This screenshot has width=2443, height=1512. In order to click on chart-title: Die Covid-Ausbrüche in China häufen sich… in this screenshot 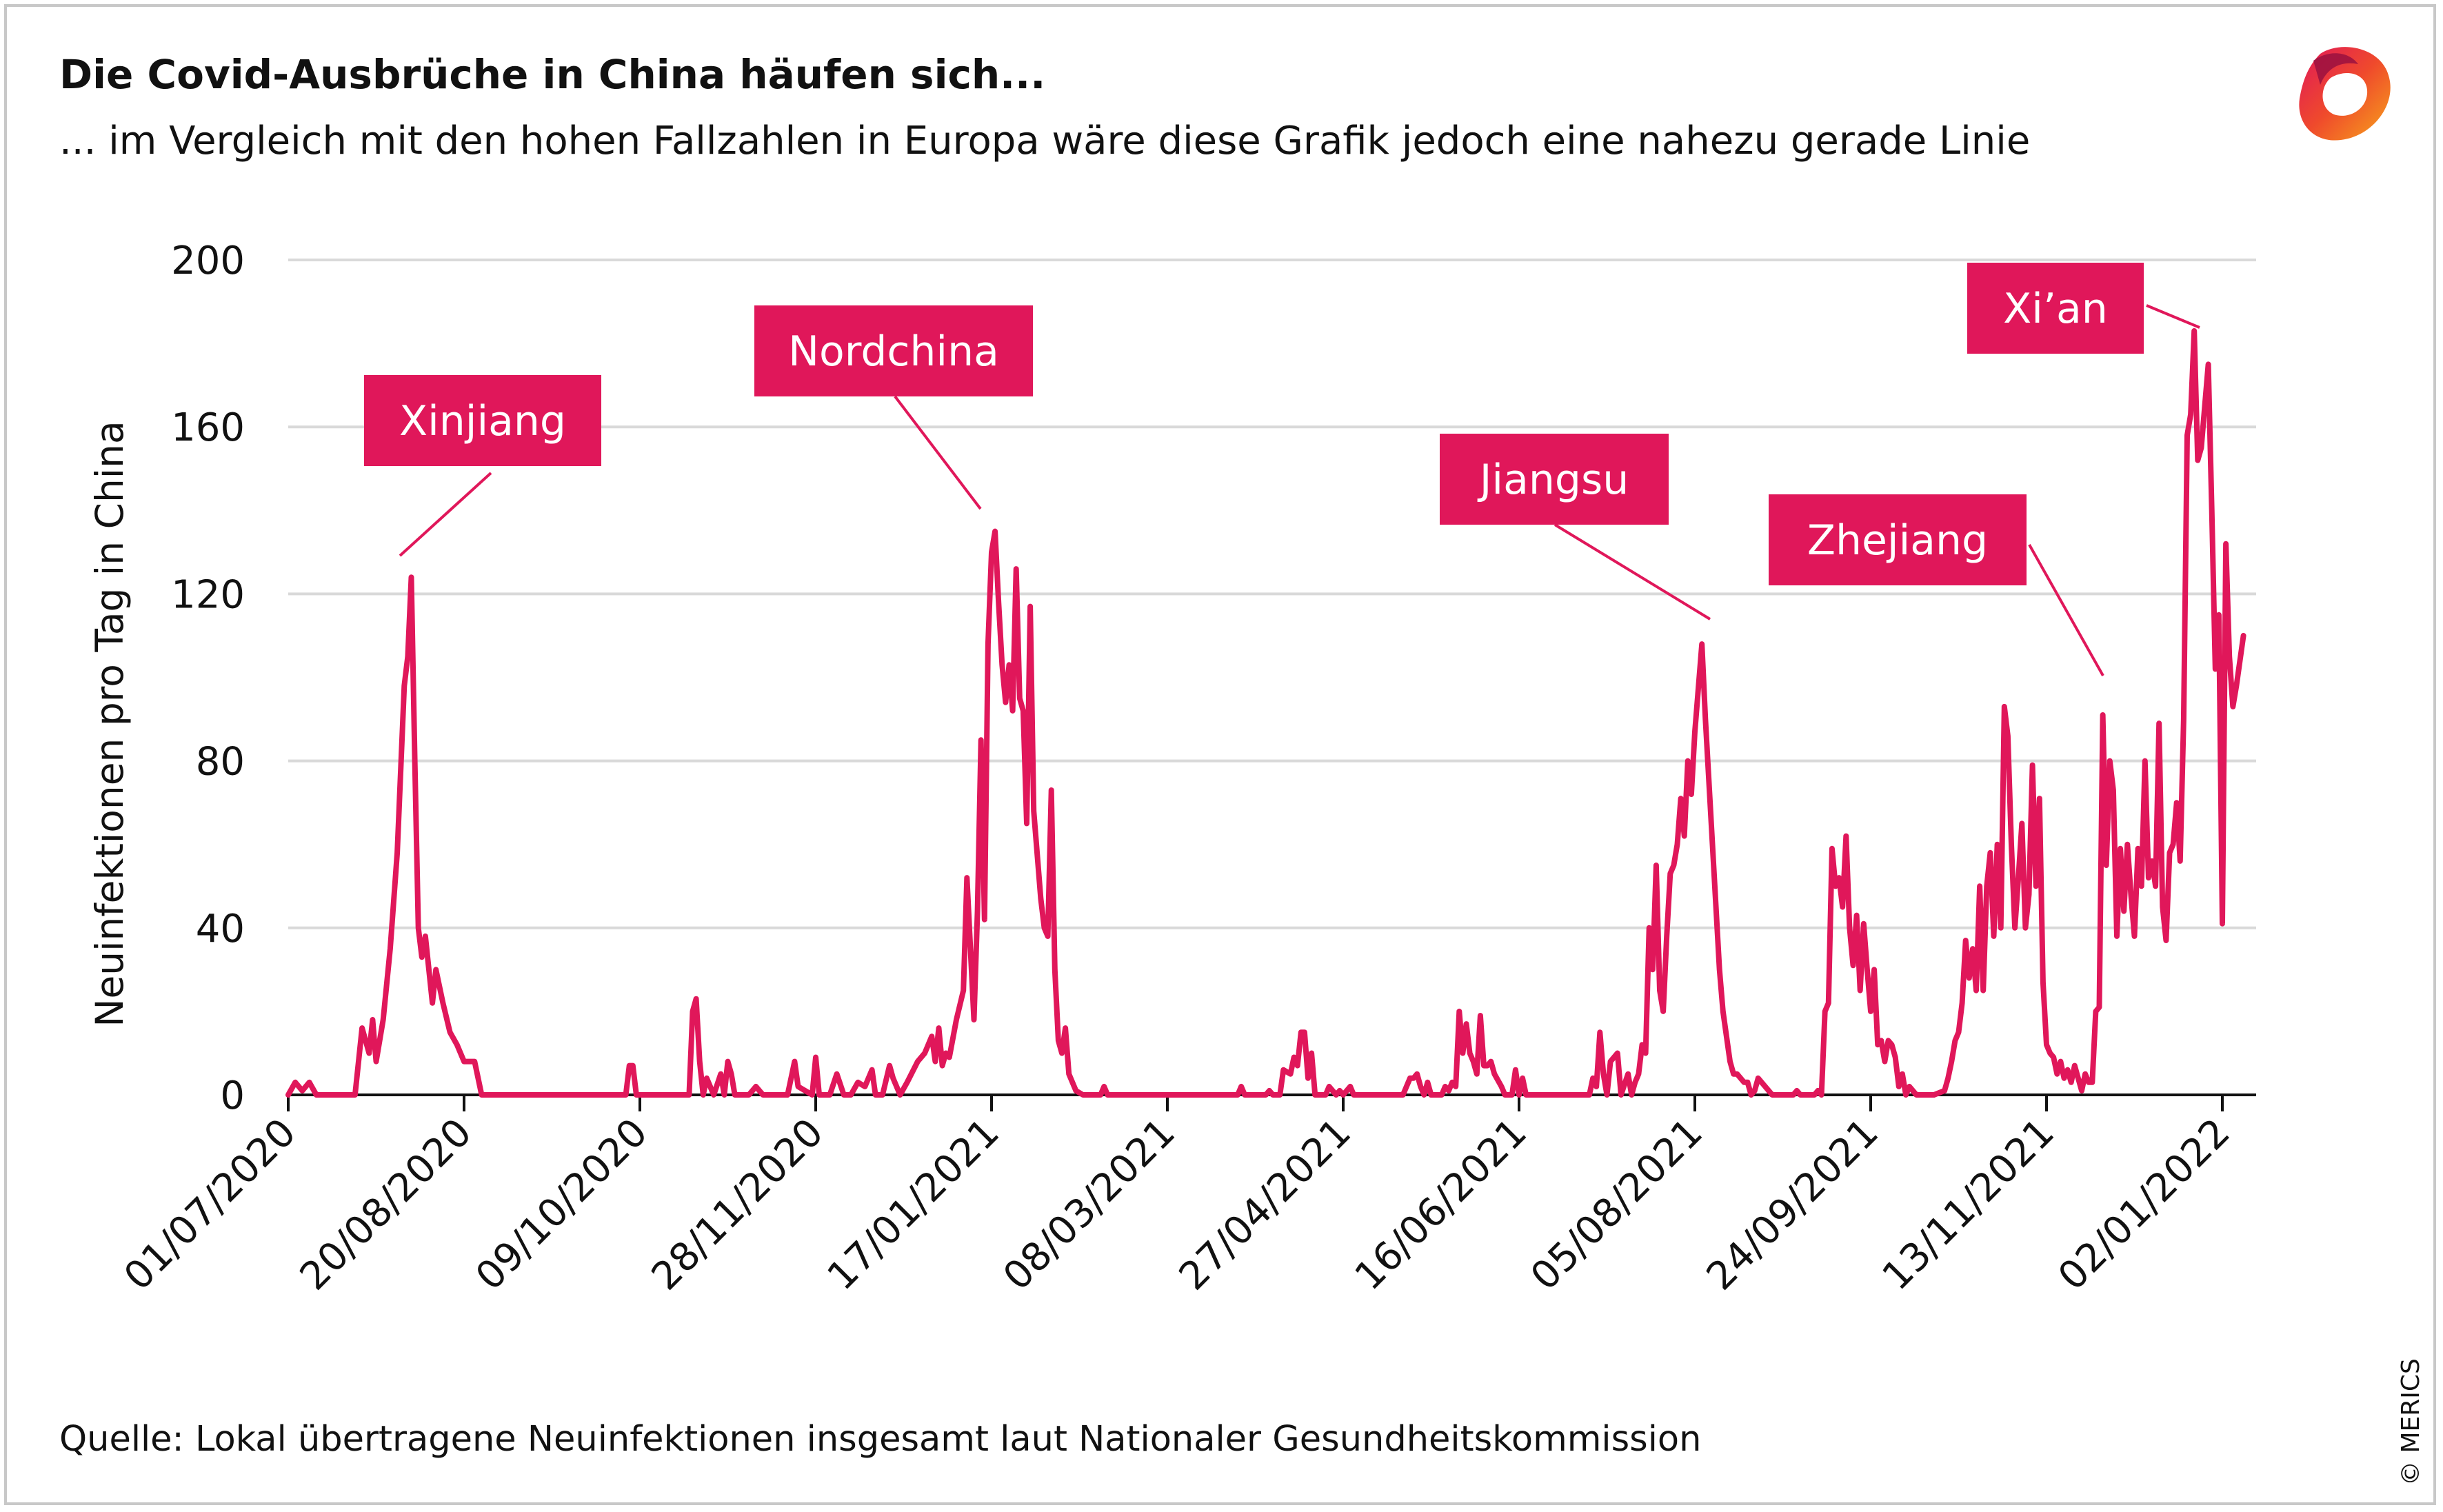, I will do `click(552, 74)`.